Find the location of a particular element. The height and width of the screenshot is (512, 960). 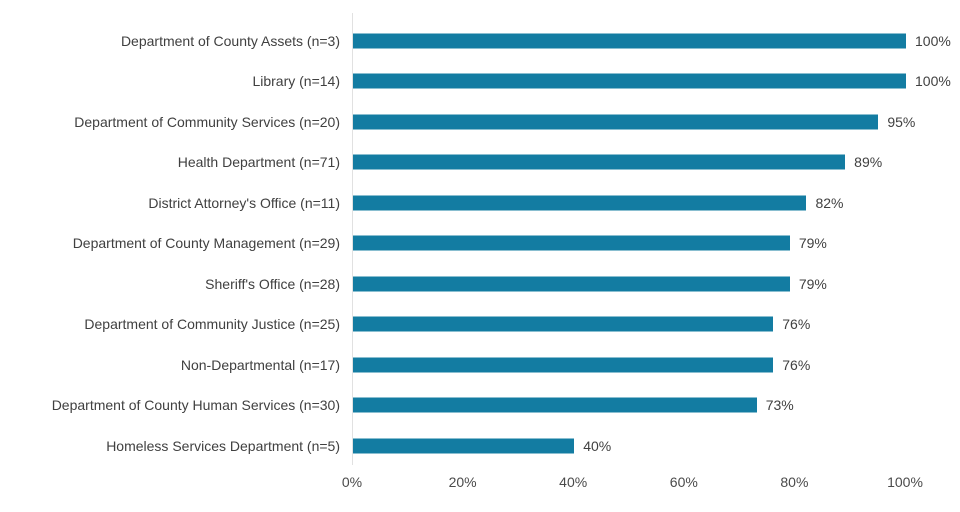

x-tick-label: 60% is located at coordinates (683, 482).